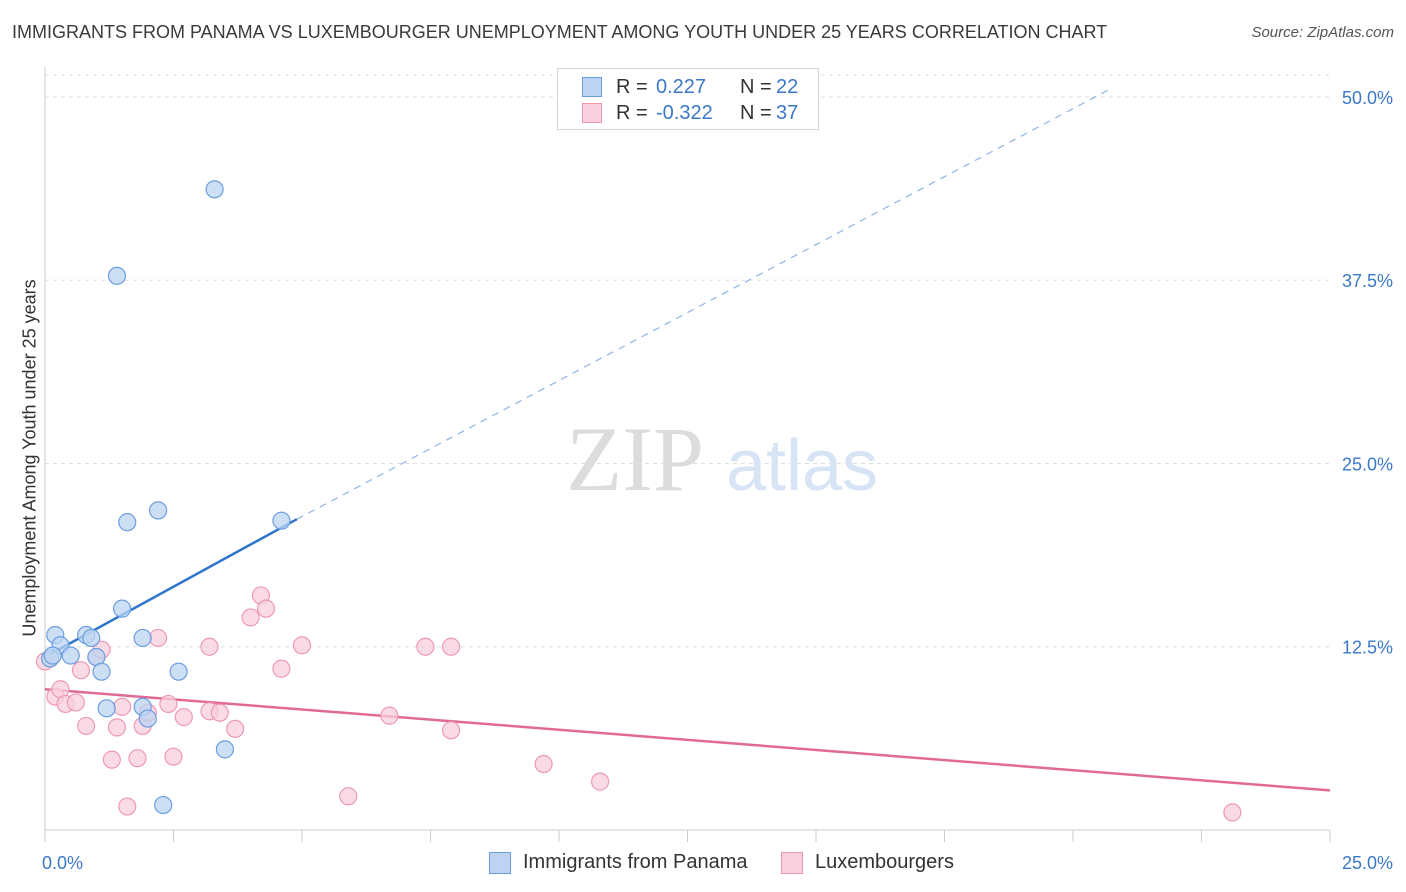  Describe the element at coordinates (792, 862) in the screenshot. I see `lux-legend-swatch` at that location.